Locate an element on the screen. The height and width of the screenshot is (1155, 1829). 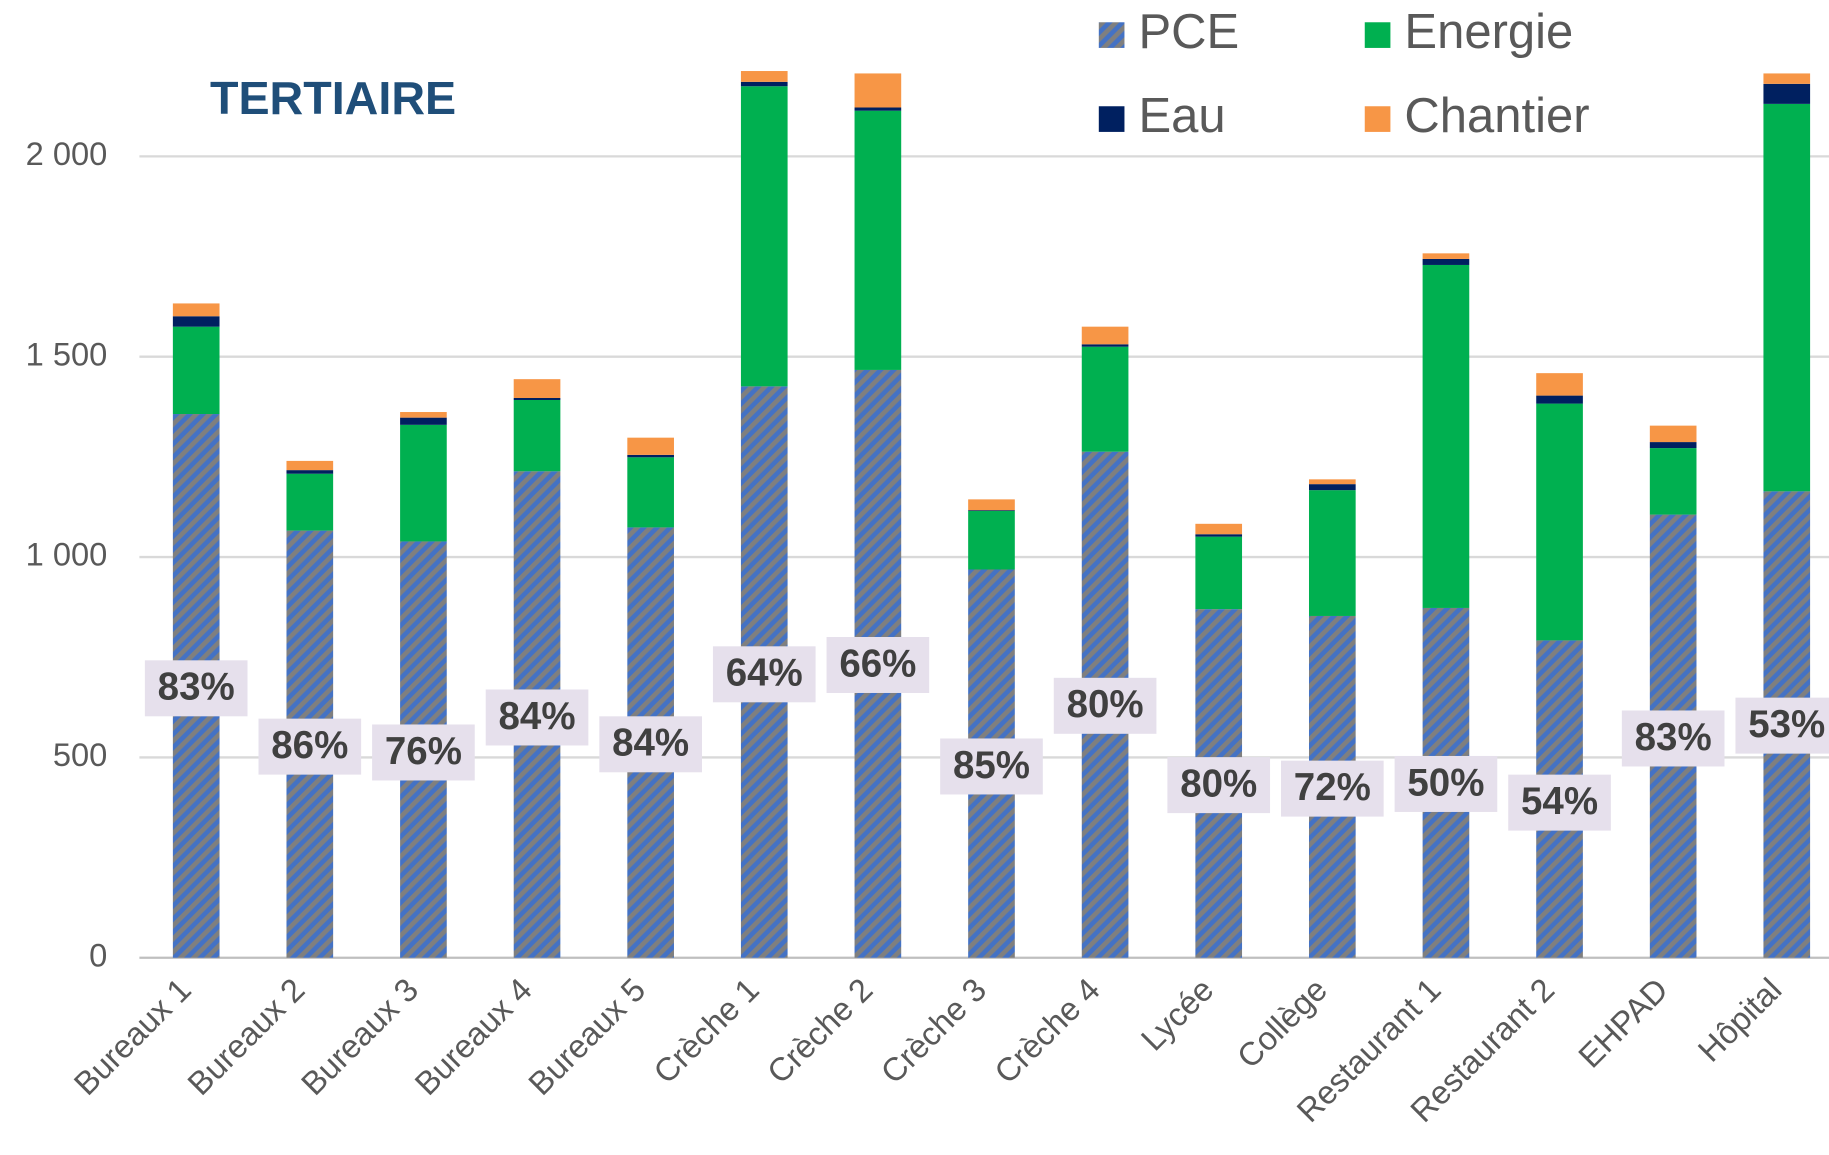
legend-label: Eau is located at coordinates (1181, 116).